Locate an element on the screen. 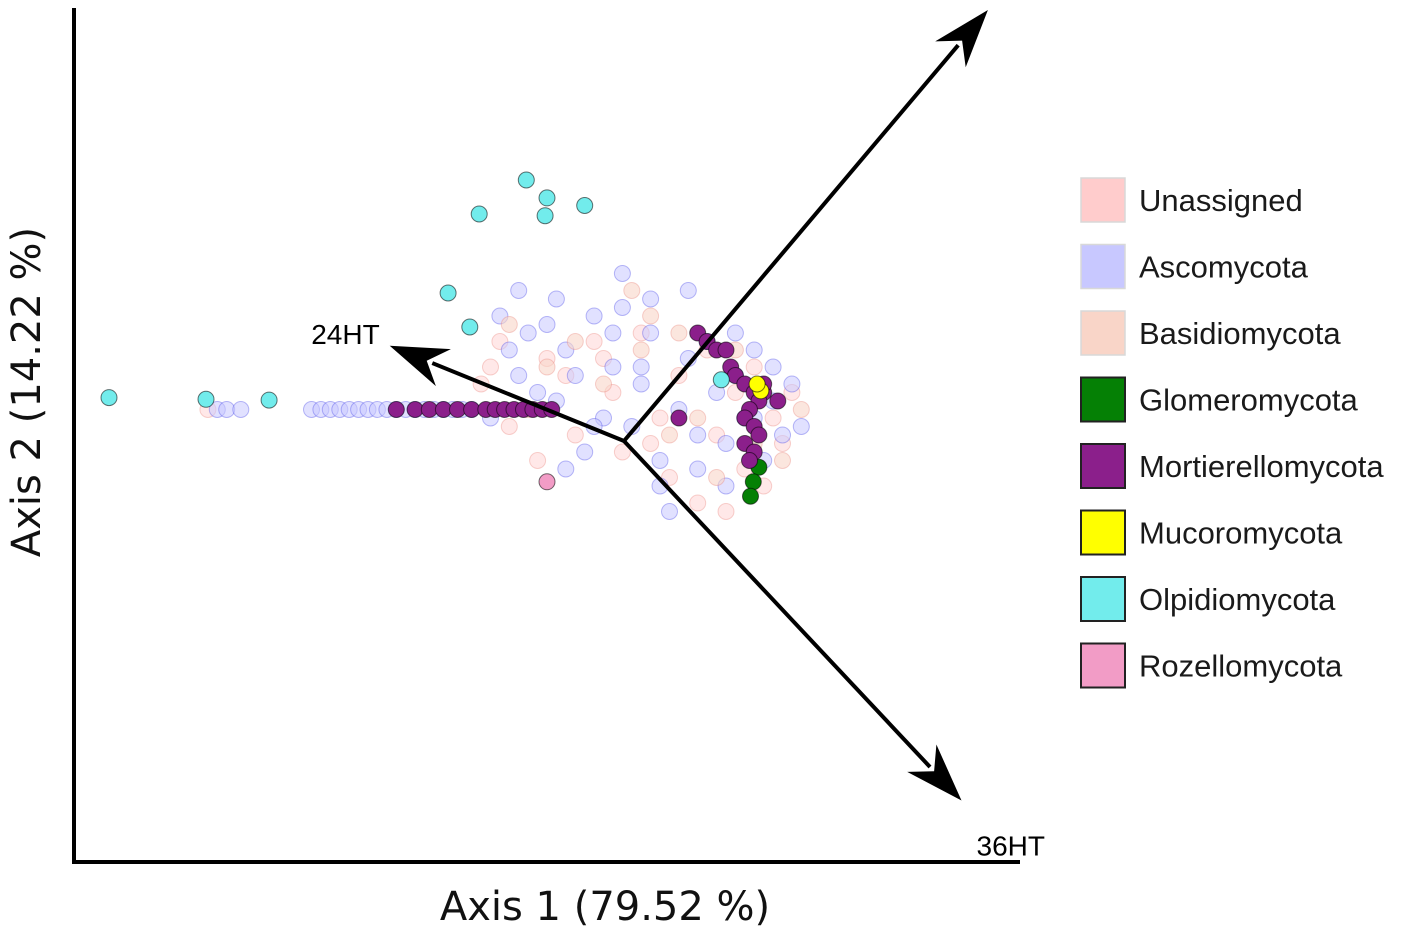 The height and width of the screenshot is (933, 1418). series-mortierellomycota is located at coordinates (587, 396).